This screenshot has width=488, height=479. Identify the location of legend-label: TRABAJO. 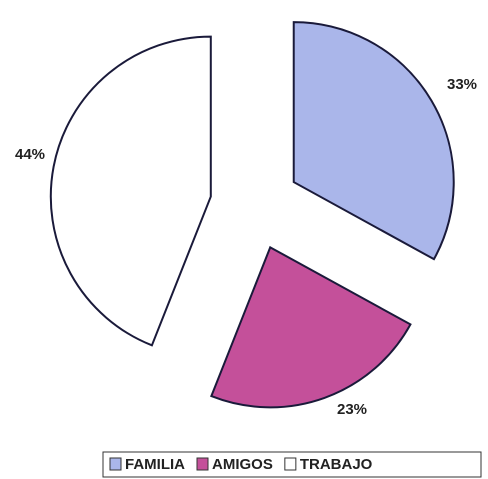
(336, 464).